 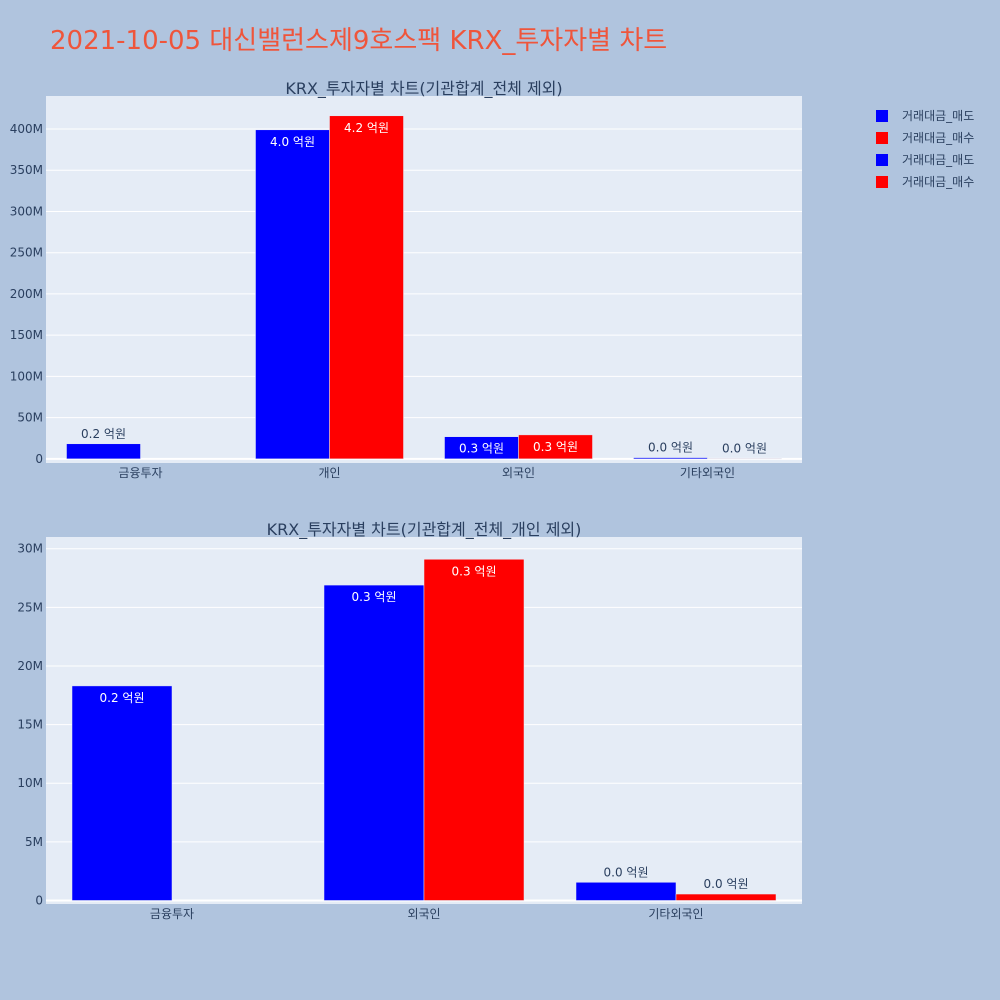 I want to click on y-tick-label: 20M, so click(x=30, y=666).